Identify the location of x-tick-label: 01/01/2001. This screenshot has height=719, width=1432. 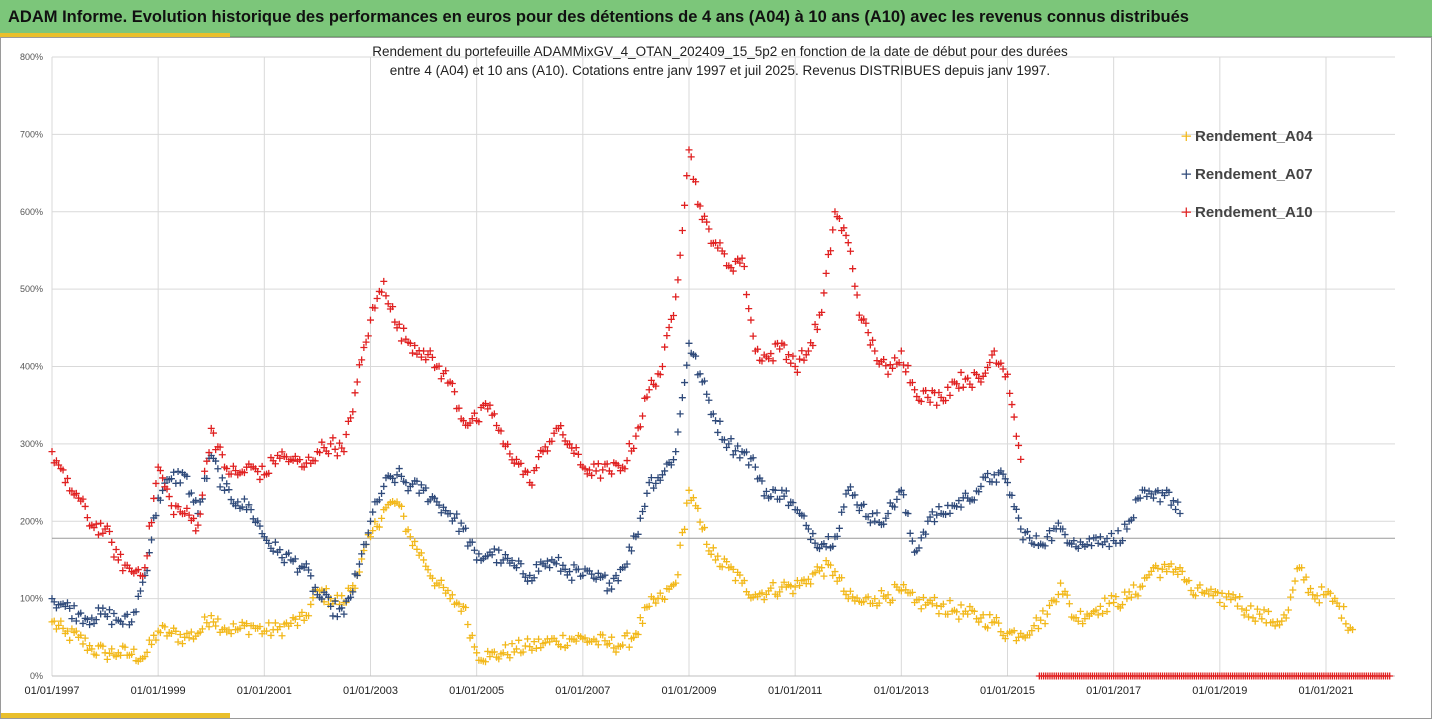
(264, 691).